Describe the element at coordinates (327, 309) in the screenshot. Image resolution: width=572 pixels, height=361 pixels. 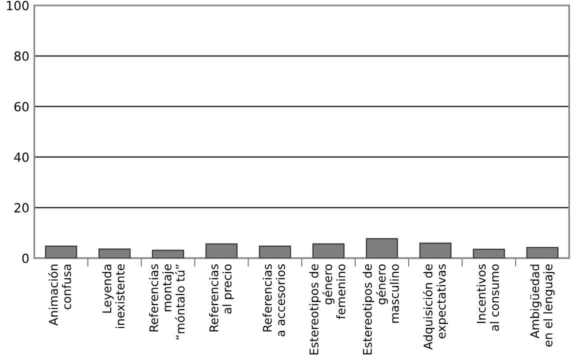
I see `x-tick-label: Estereotipos de género femenino` at that location.